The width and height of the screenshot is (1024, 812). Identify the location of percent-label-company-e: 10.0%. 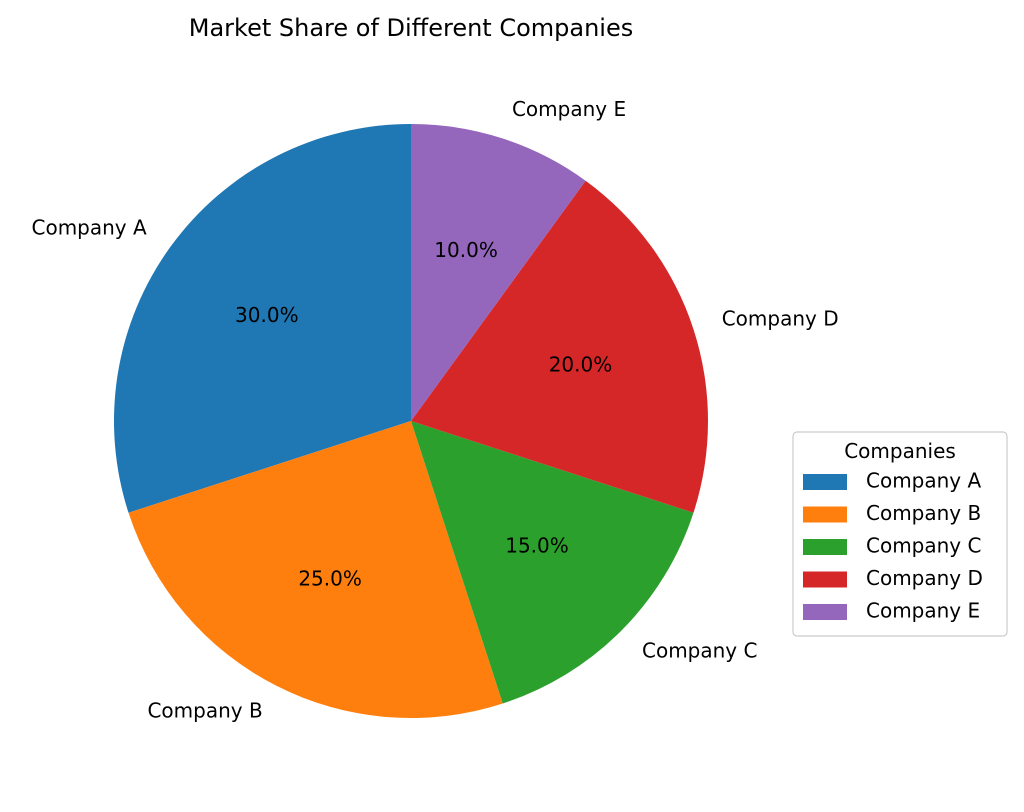
(466, 250).